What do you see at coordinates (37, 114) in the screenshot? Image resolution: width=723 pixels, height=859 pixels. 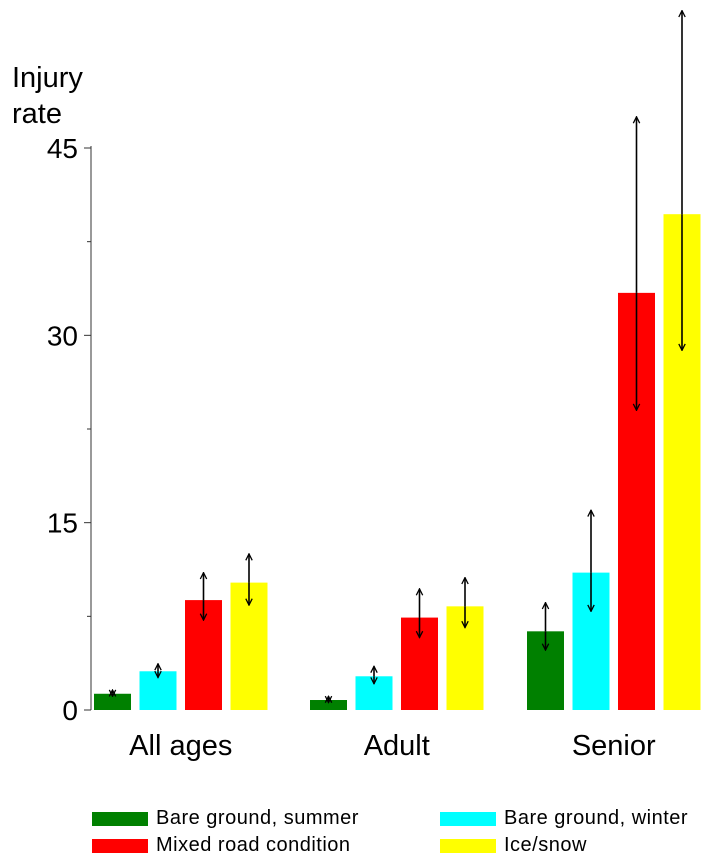 I see `y-axis-label-line-2: rate` at bounding box center [37, 114].